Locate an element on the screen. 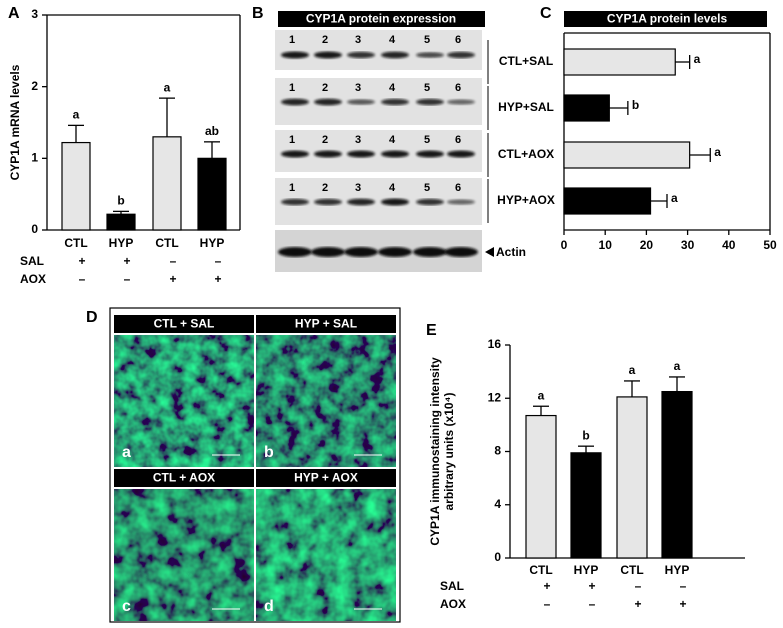 This screenshot has width=783, height=628. y-tick-label: 0 is located at coordinates (497, 557).